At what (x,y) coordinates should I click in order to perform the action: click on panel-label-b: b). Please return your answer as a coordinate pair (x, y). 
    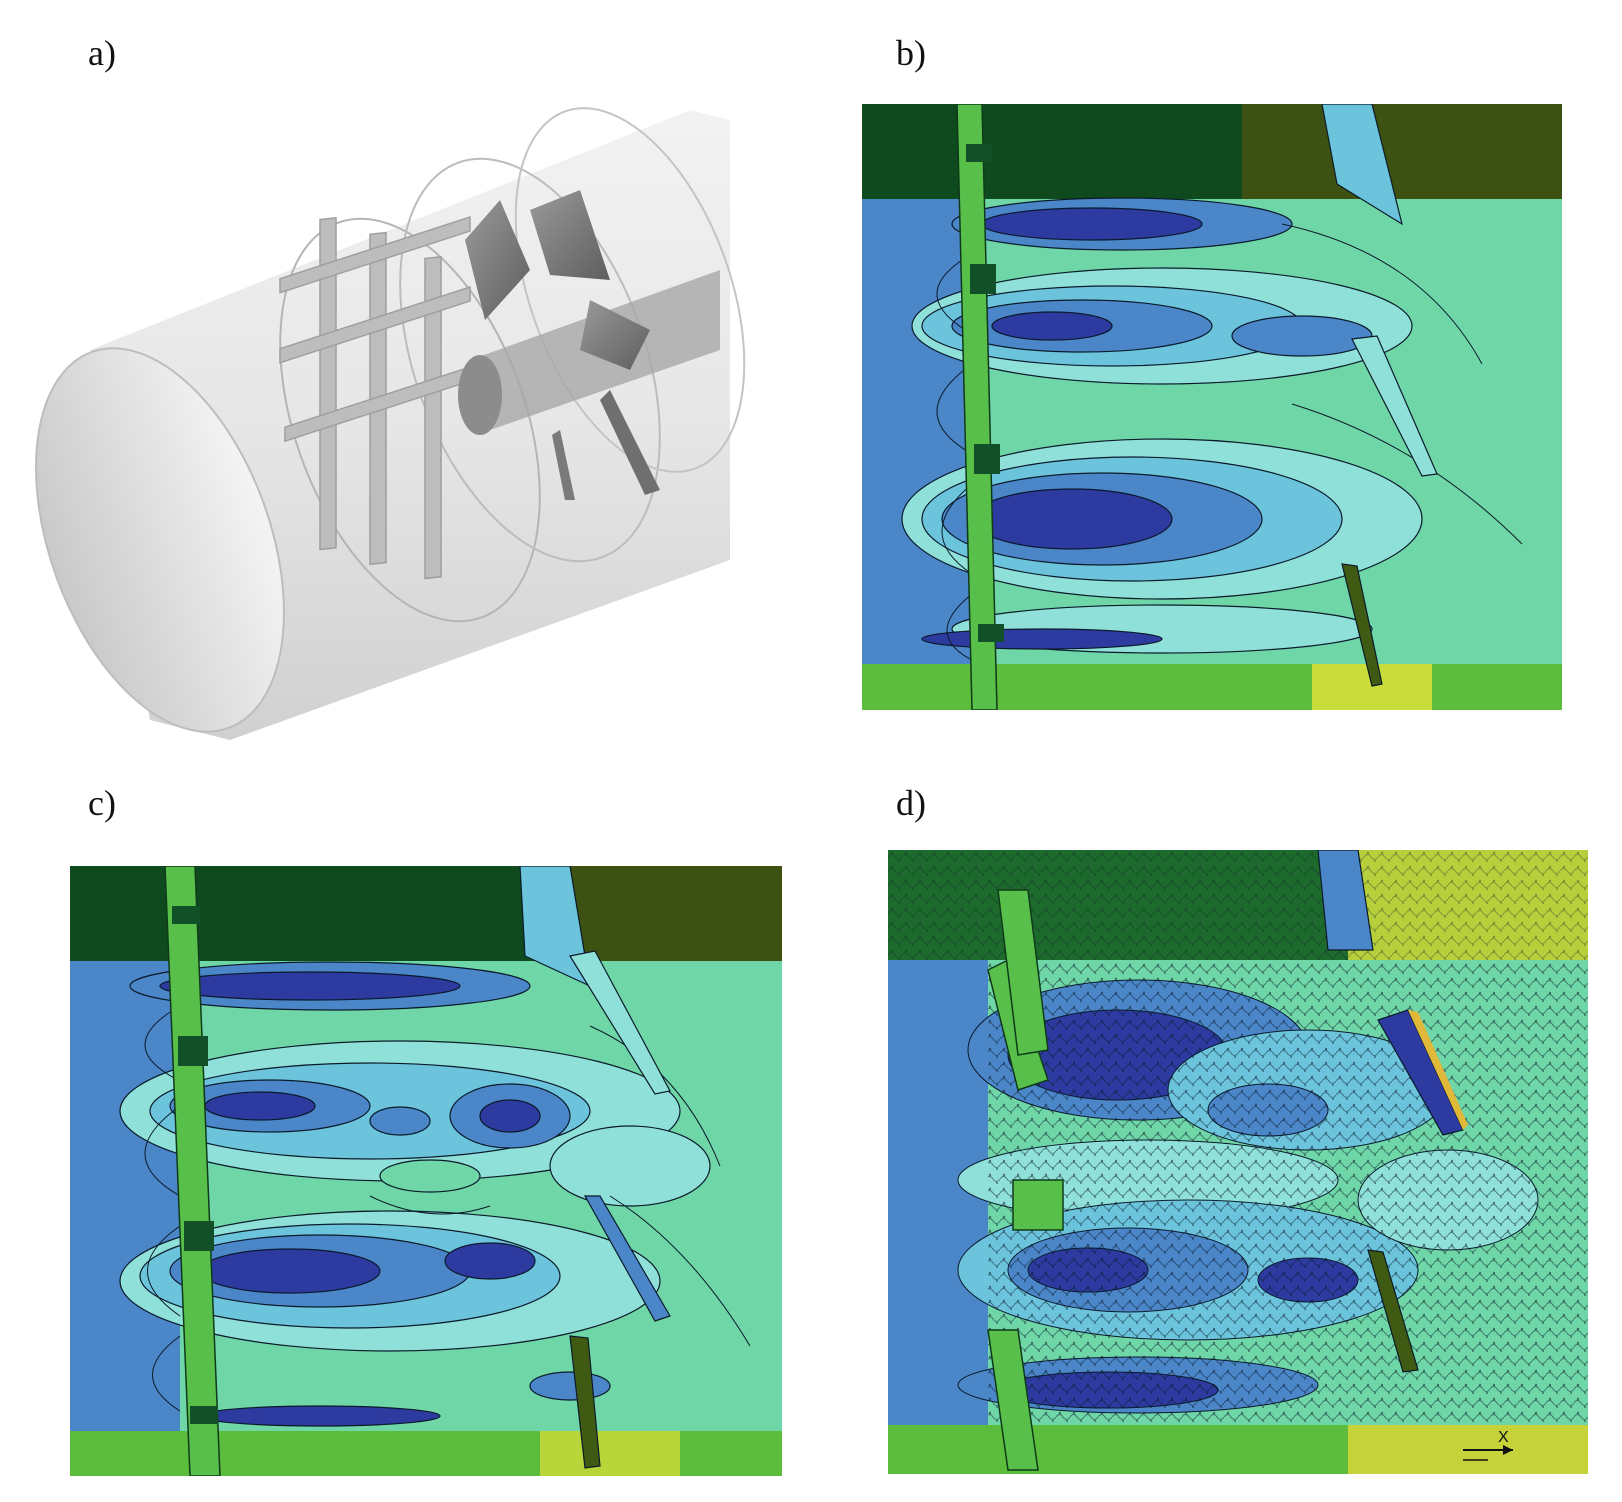
    Looking at the image, I should click on (911, 53).